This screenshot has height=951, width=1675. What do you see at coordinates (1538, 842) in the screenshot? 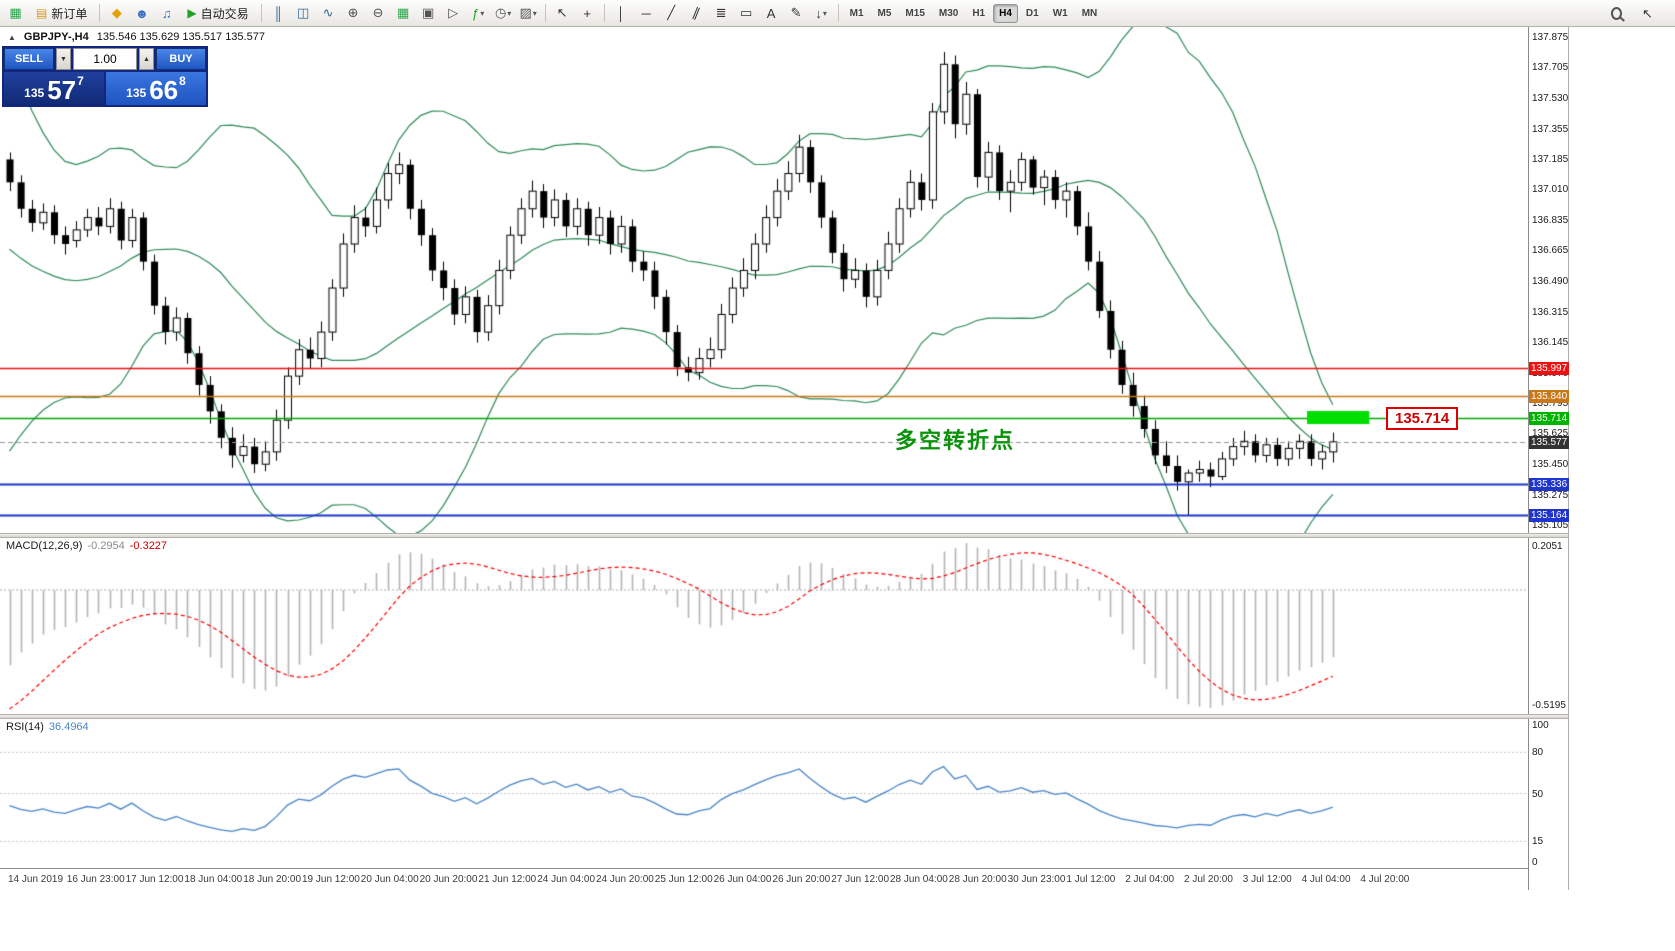
I see `rsi-axis-tick: 15` at bounding box center [1538, 842].